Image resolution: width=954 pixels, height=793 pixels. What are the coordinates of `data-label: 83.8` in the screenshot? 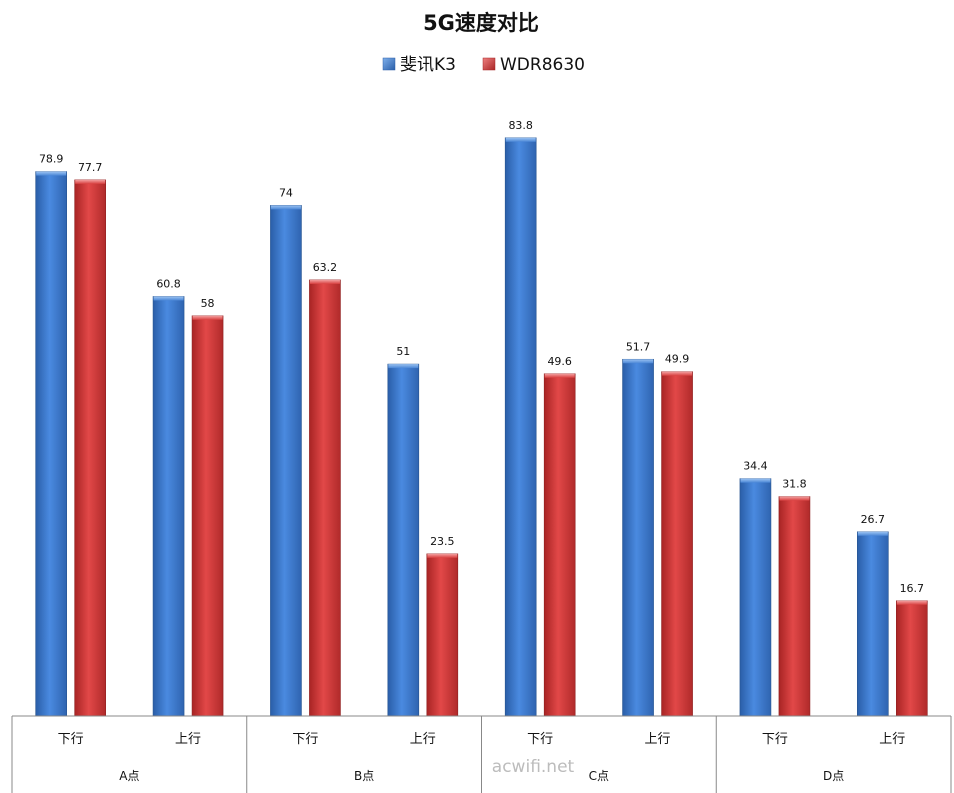 It's located at (520, 125).